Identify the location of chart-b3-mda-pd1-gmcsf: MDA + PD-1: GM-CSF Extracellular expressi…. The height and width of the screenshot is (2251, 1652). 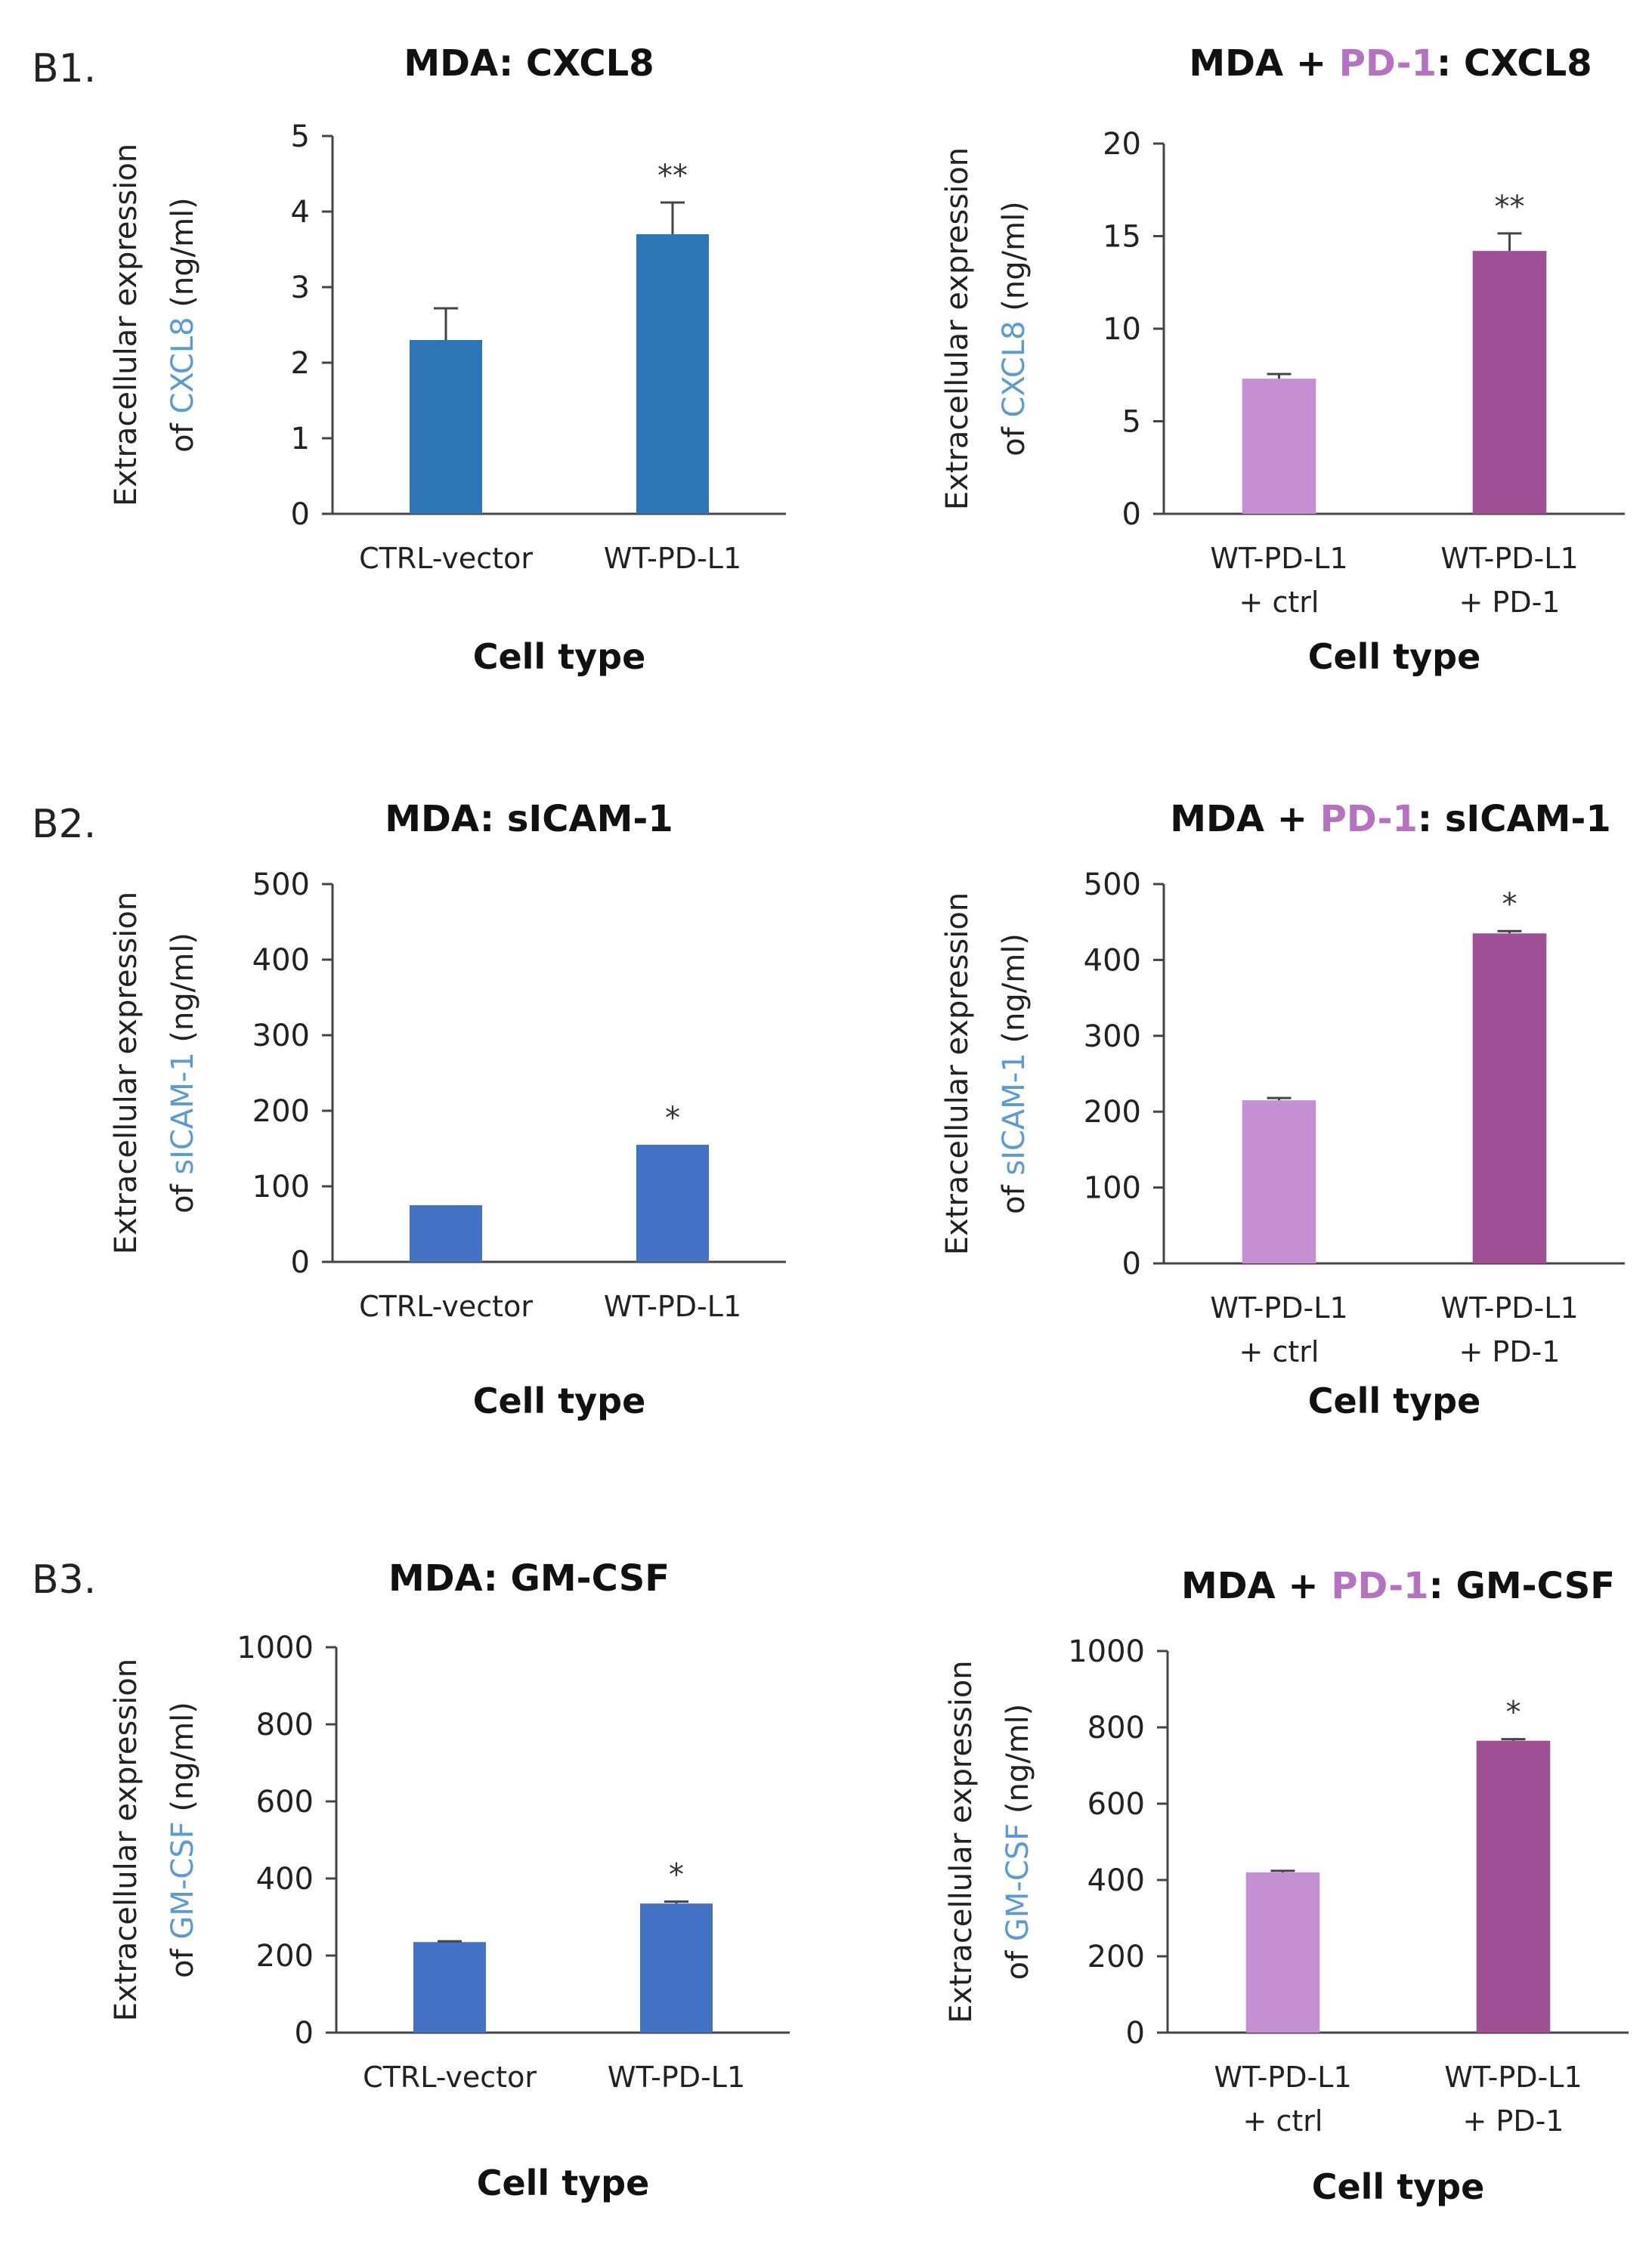
(1286, 1886).